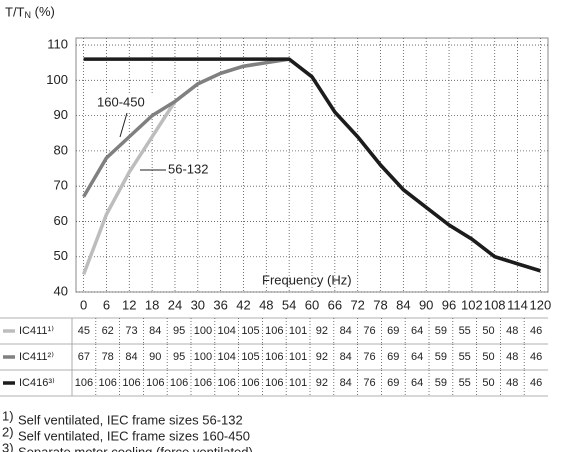  Describe the element at coordinates (380, 304) in the screenshot. I see `x-tick-label: 78` at that location.